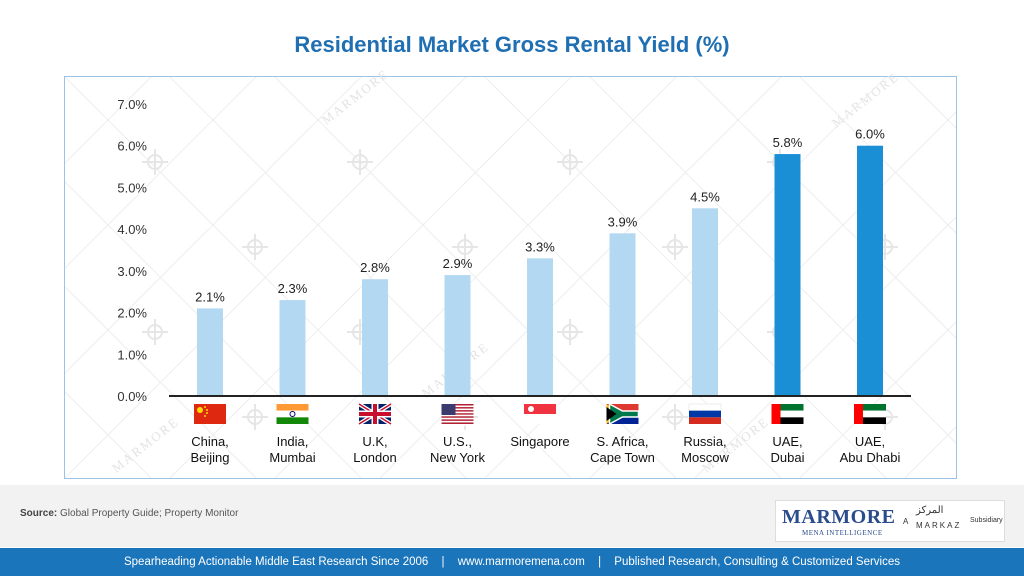  What do you see at coordinates (374, 457) in the screenshot?
I see `category-label: London` at bounding box center [374, 457].